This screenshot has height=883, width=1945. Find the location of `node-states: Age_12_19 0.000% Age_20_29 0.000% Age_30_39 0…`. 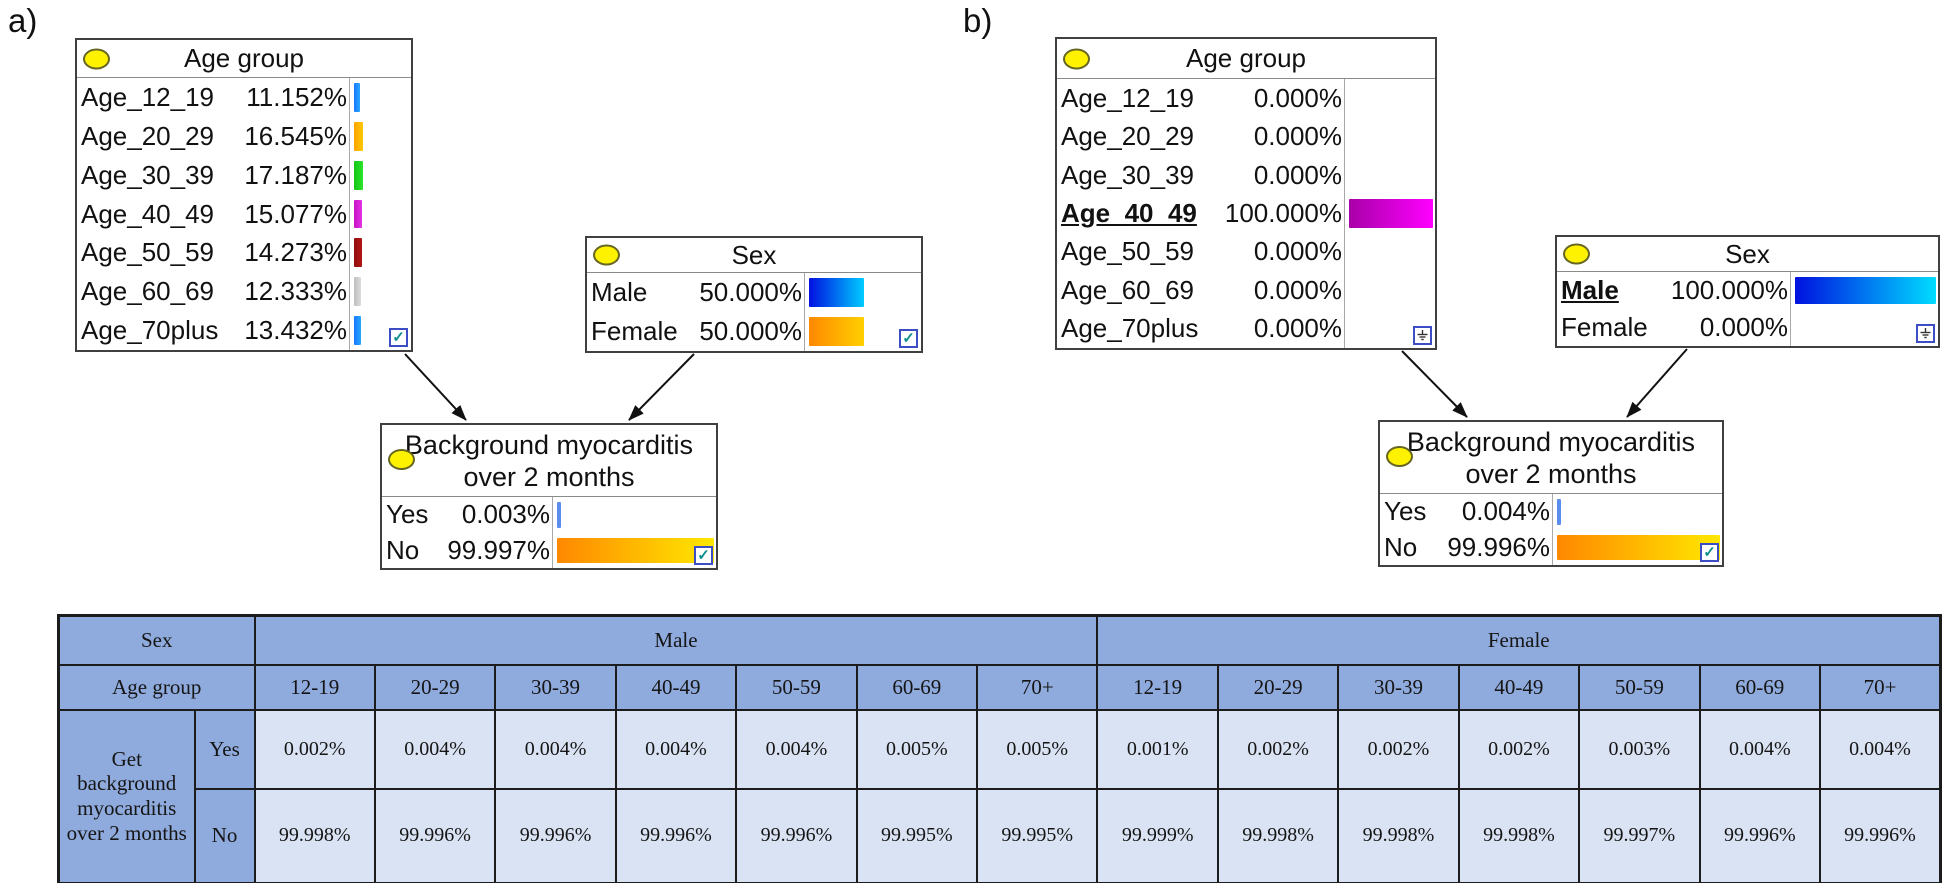

node-states: Age_12_19 0.000% Age_20_29 0.000% Age_30_39 0… is located at coordinates (1246, 213).